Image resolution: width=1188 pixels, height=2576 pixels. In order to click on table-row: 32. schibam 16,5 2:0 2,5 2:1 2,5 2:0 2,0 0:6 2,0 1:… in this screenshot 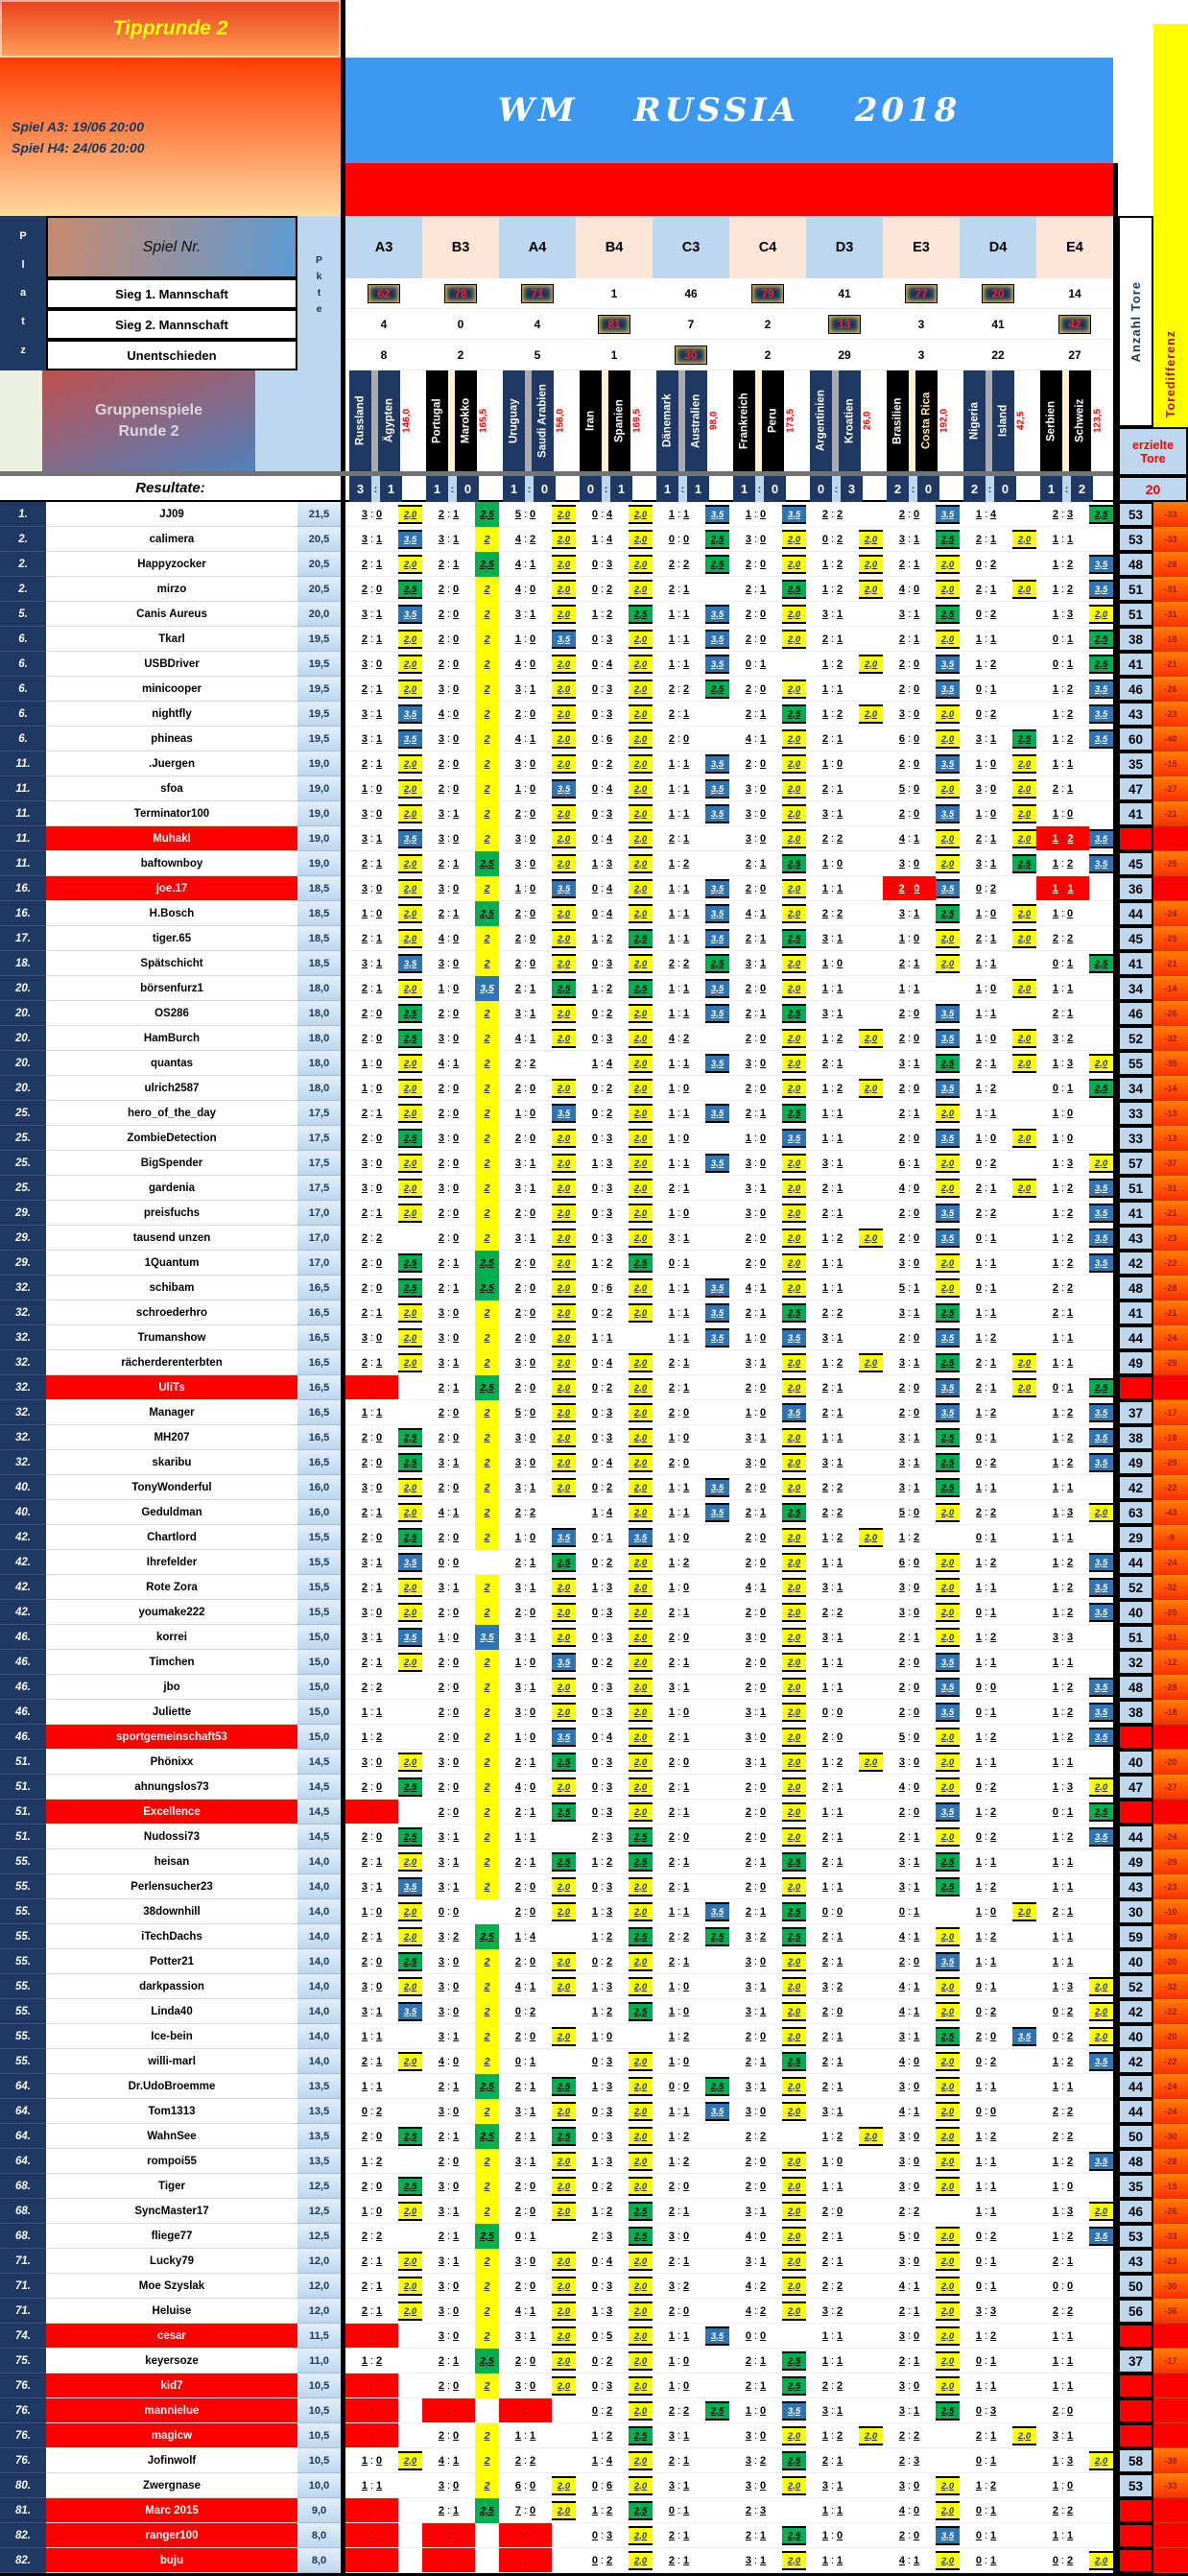, I will do `click(594, 1288)`.